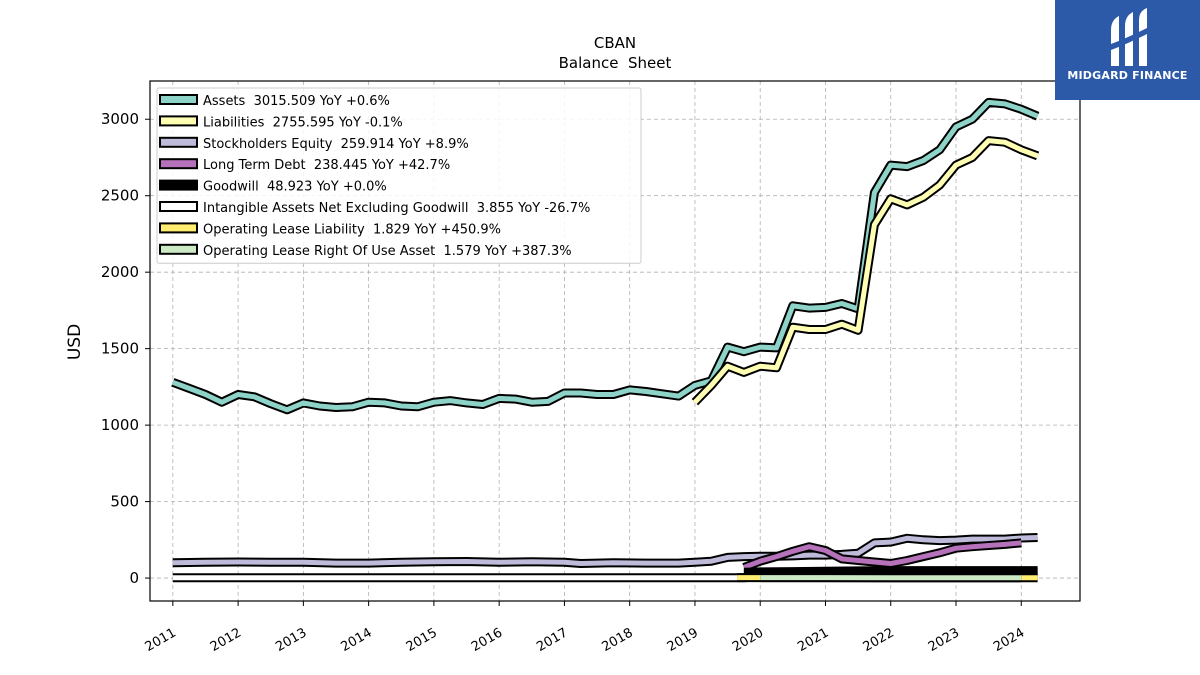  What do you see at coordinates (120, 425) in the screenshot?
I see `y-tick-label: 1000` at bounding box center [120, 425].